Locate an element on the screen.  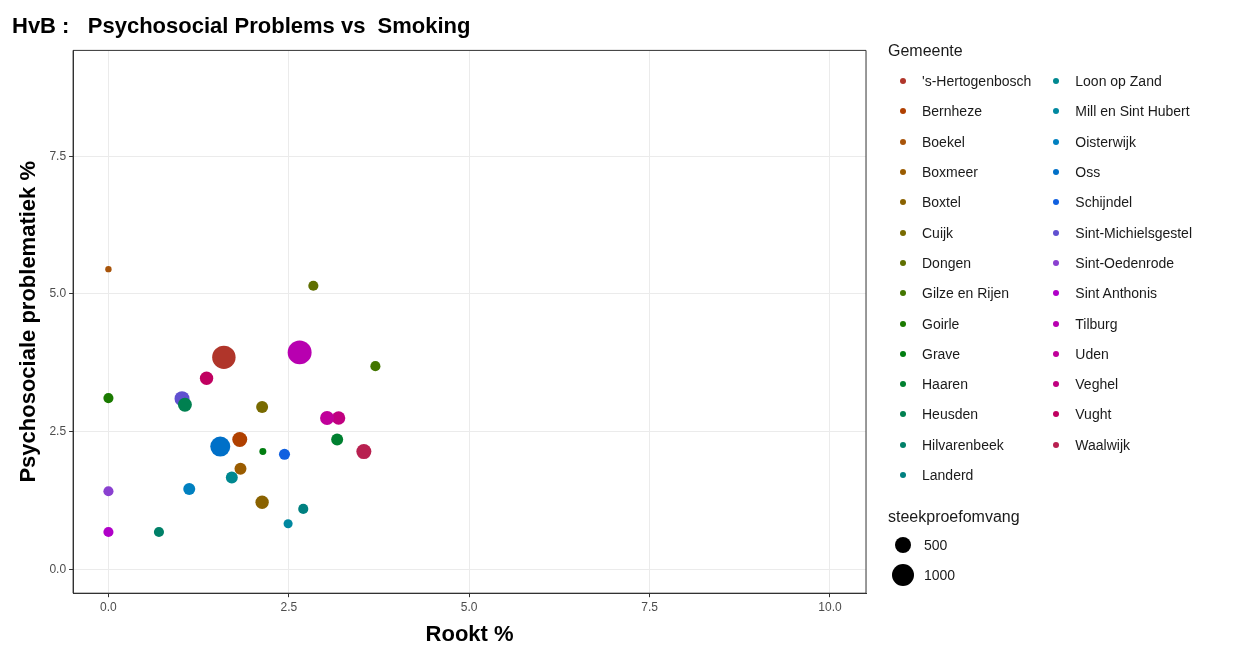
legend-label: Loon op Zand is located at coordinates (1118, 81).